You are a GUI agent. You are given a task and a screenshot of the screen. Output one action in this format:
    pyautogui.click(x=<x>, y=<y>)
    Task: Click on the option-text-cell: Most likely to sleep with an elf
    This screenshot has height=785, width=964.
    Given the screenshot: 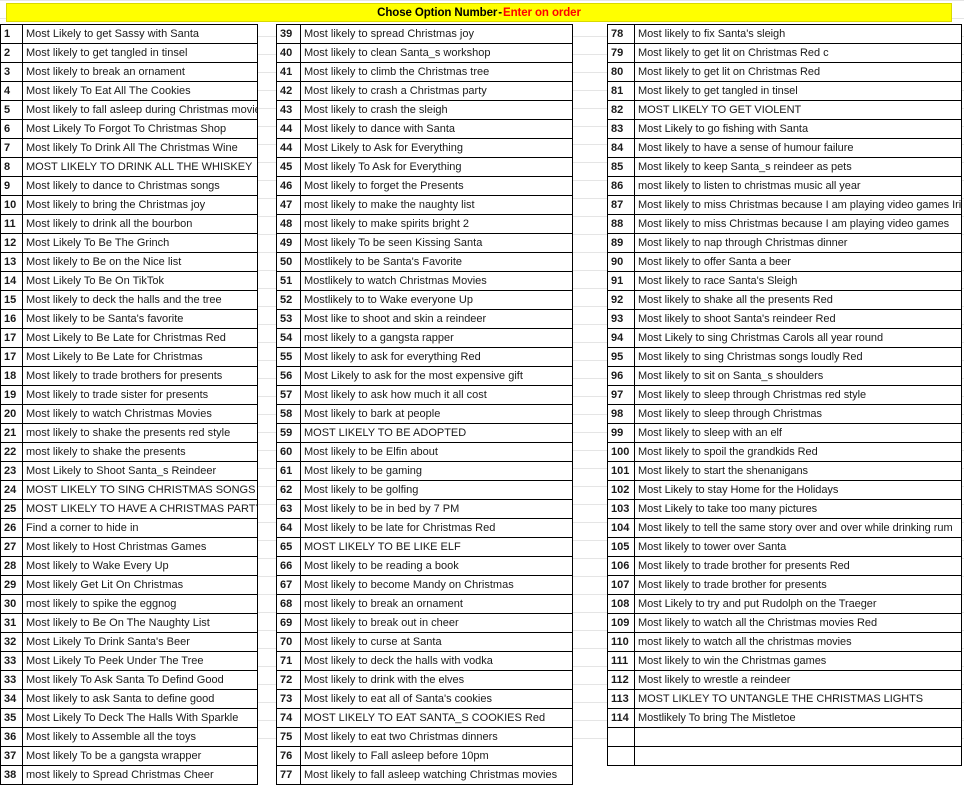 What is the action you would take?
    pyautogui.click(x=798, y=433)
    